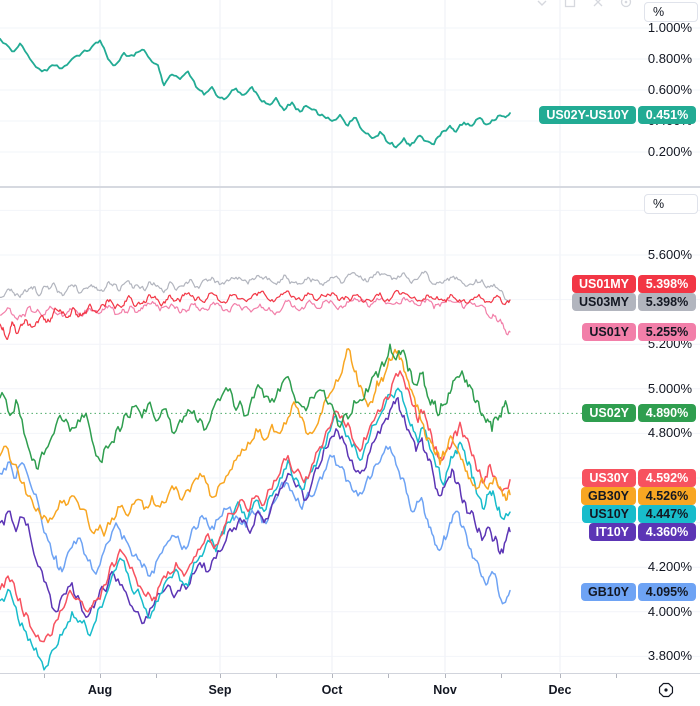 The width and height of the screenshot is (700, 706). Describe the element at coordinates (669, 58) in the screenshot. I see `ytick-label: 0.800%` at that location.